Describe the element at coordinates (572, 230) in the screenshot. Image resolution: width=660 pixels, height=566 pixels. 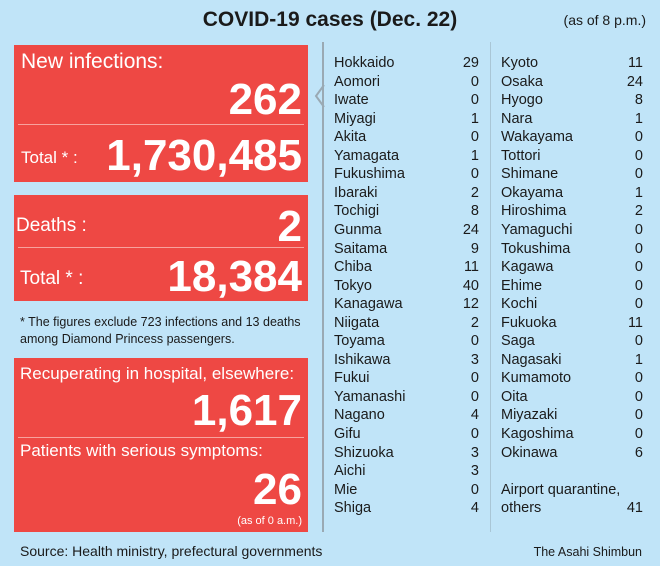
I see `prefecture-row: Yamaguchi 0` at that location.